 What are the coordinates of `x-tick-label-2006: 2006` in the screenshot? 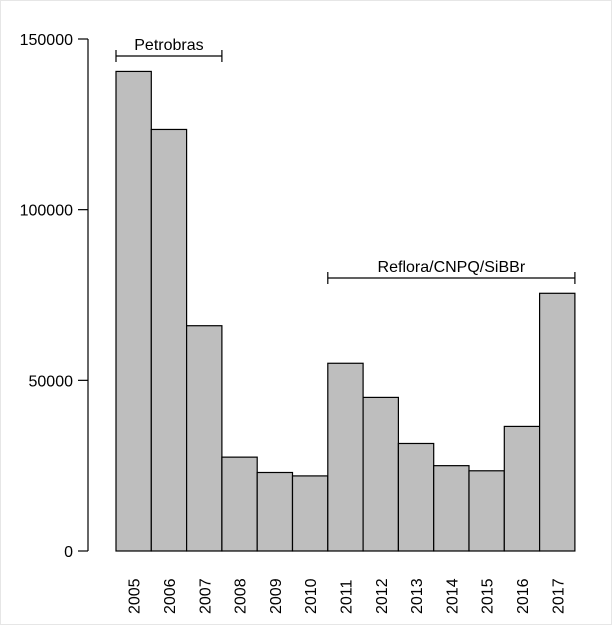 It's located at (170, 596).